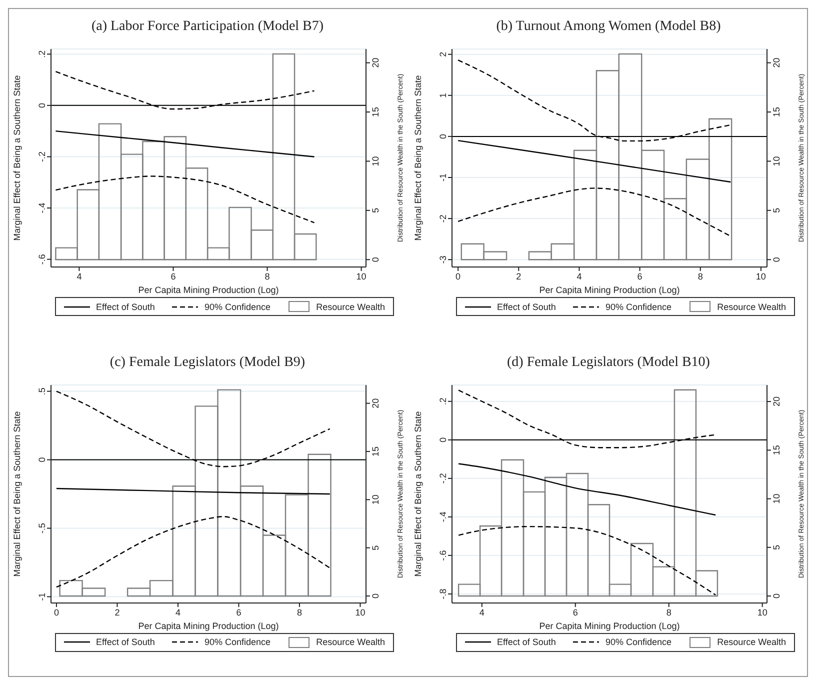 This screenshot has width=818, height=687. Describe the element at coordinates (207, 27) in the screenshot. I see `chart-title: (a) Labor Force Participation (Model B7)` at that location.